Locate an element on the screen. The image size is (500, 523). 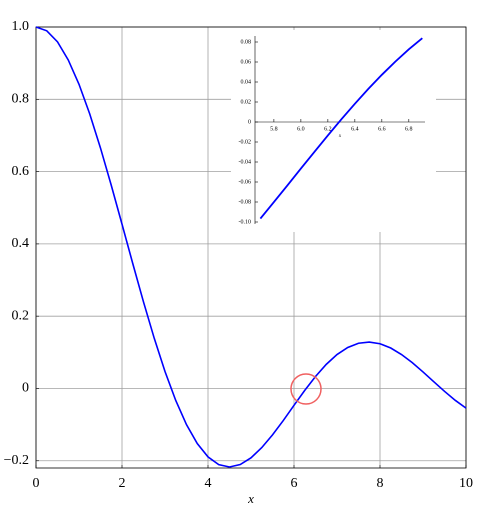
y-tick-label: 0.04 is located at coordinates (246, 82).